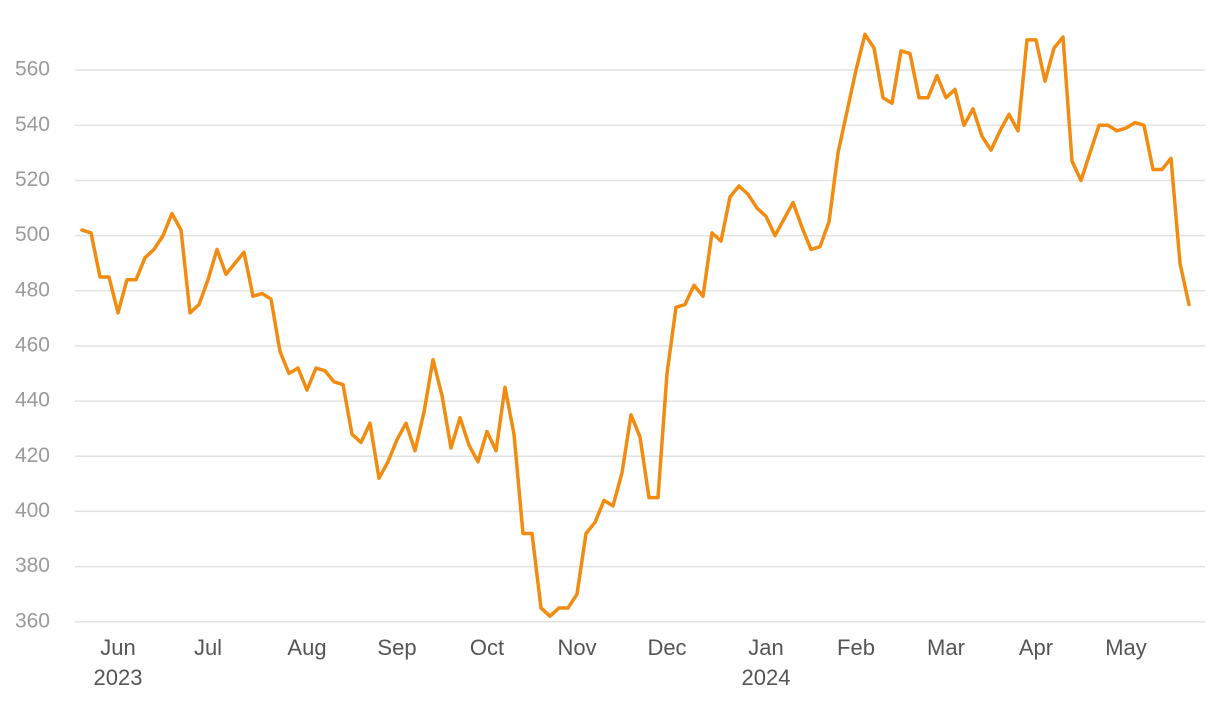  I want to click on x-tick-label: May, so click(1126, 647).